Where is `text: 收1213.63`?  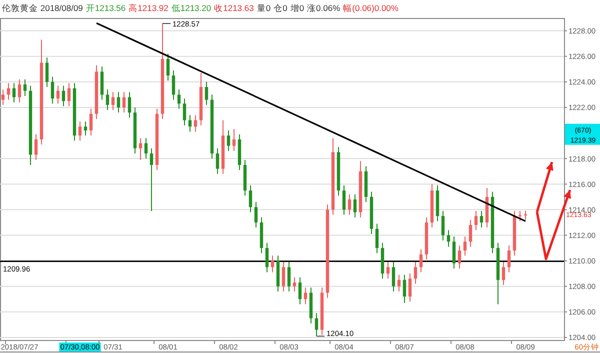 text: 收1213.63 is located at coordinates (234, 8).